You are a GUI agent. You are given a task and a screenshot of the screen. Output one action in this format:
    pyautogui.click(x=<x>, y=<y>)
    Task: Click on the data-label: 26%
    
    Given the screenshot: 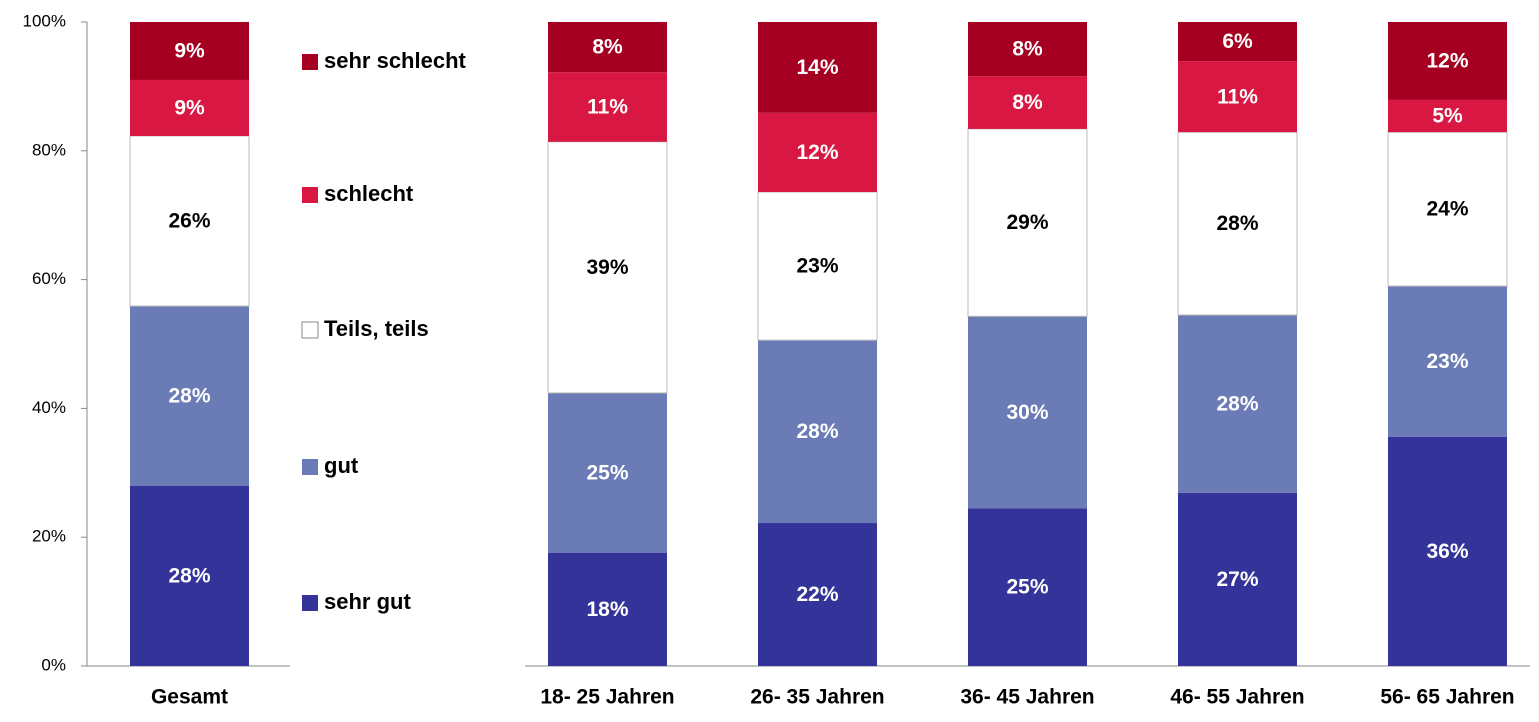 What is the action you would take?
    pyautogui.click(x=189, y=221)
    